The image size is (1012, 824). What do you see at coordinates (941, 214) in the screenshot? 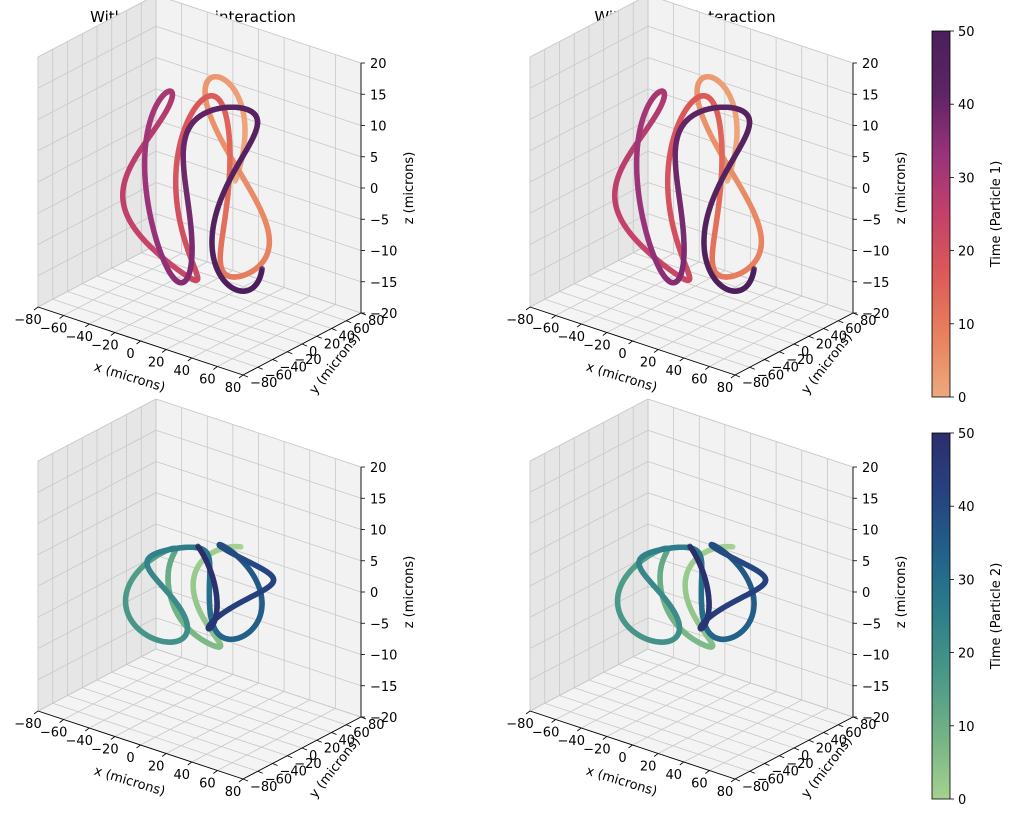
I see `colorbar-gradient` at bounding box center [941, 214].